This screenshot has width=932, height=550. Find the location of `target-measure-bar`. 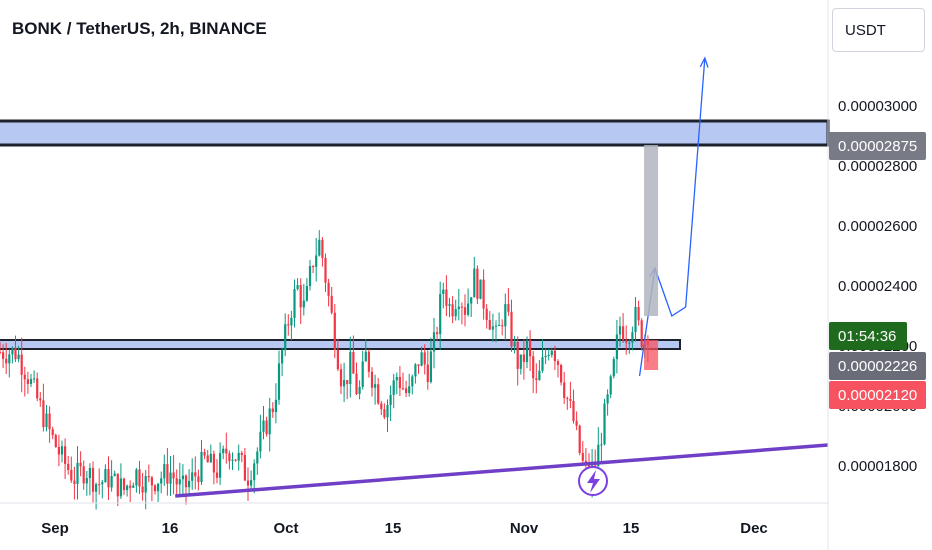

target-measure-bar is located at coordinates (651, 230).